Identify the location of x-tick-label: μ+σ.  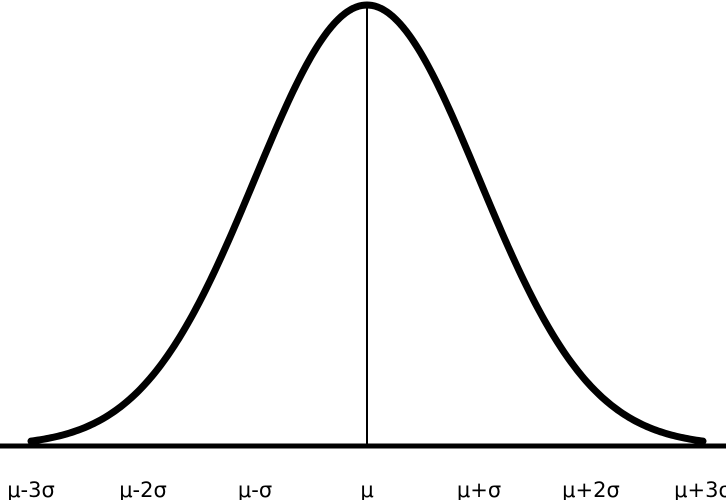
(479, 489).